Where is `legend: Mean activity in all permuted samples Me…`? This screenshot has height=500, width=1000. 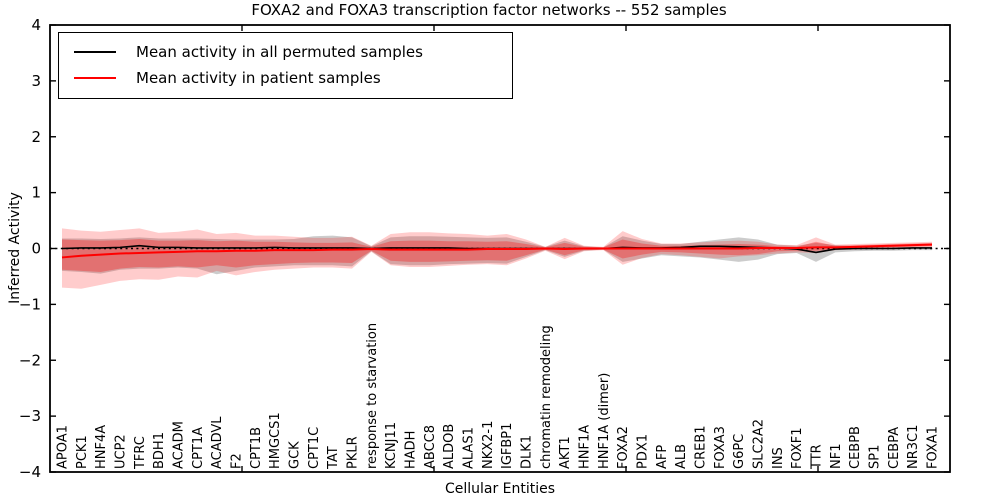 legend: Mean activity in all permuted samples Me… is located at coordinates (285, 65).